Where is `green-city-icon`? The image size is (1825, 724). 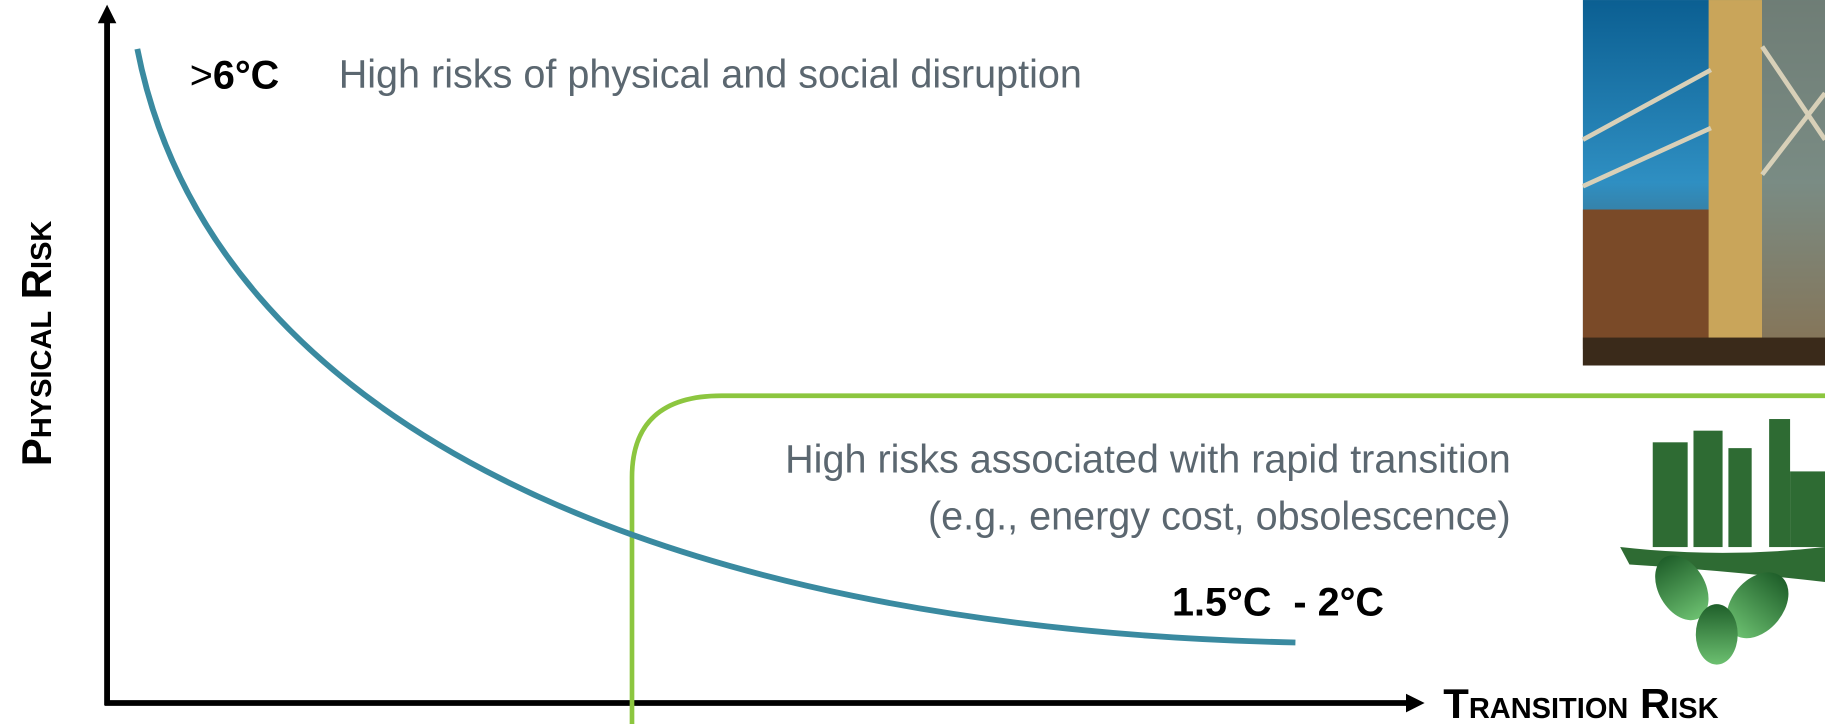
green-city-icon is located at coordinates (1722, 542).